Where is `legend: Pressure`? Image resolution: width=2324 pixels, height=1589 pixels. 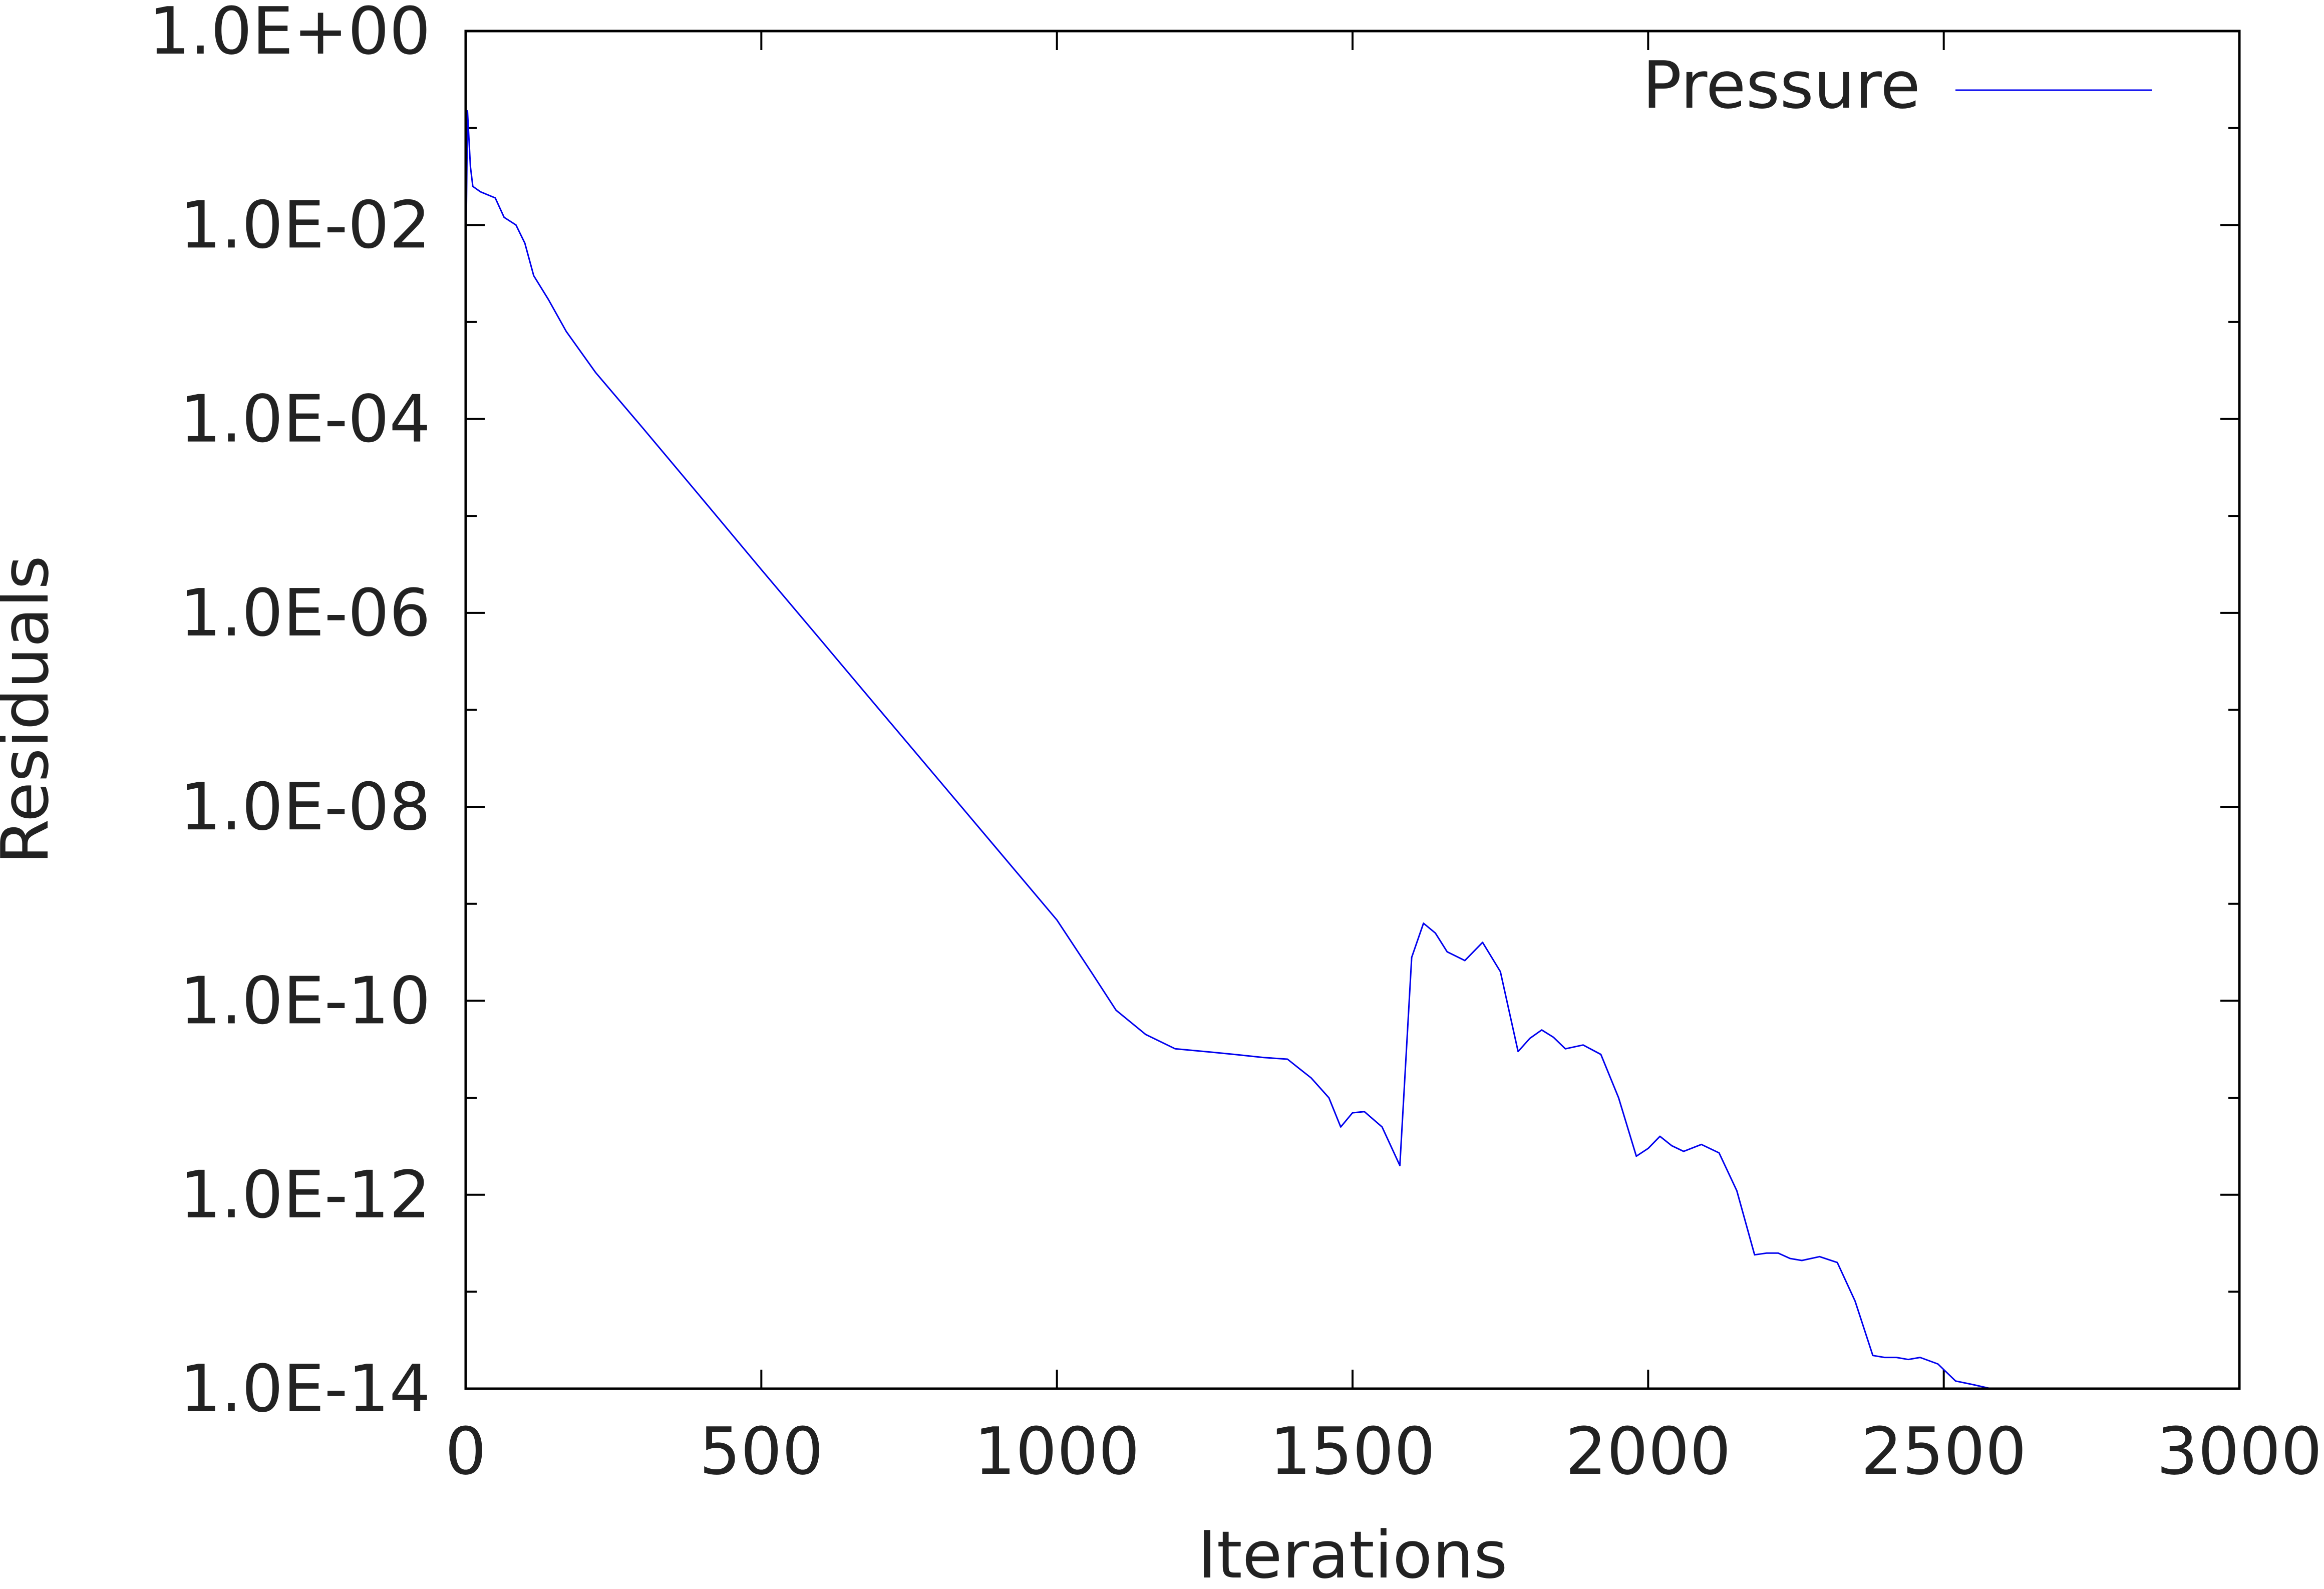
legend: Pressure is located at coordinates (1897, 85).